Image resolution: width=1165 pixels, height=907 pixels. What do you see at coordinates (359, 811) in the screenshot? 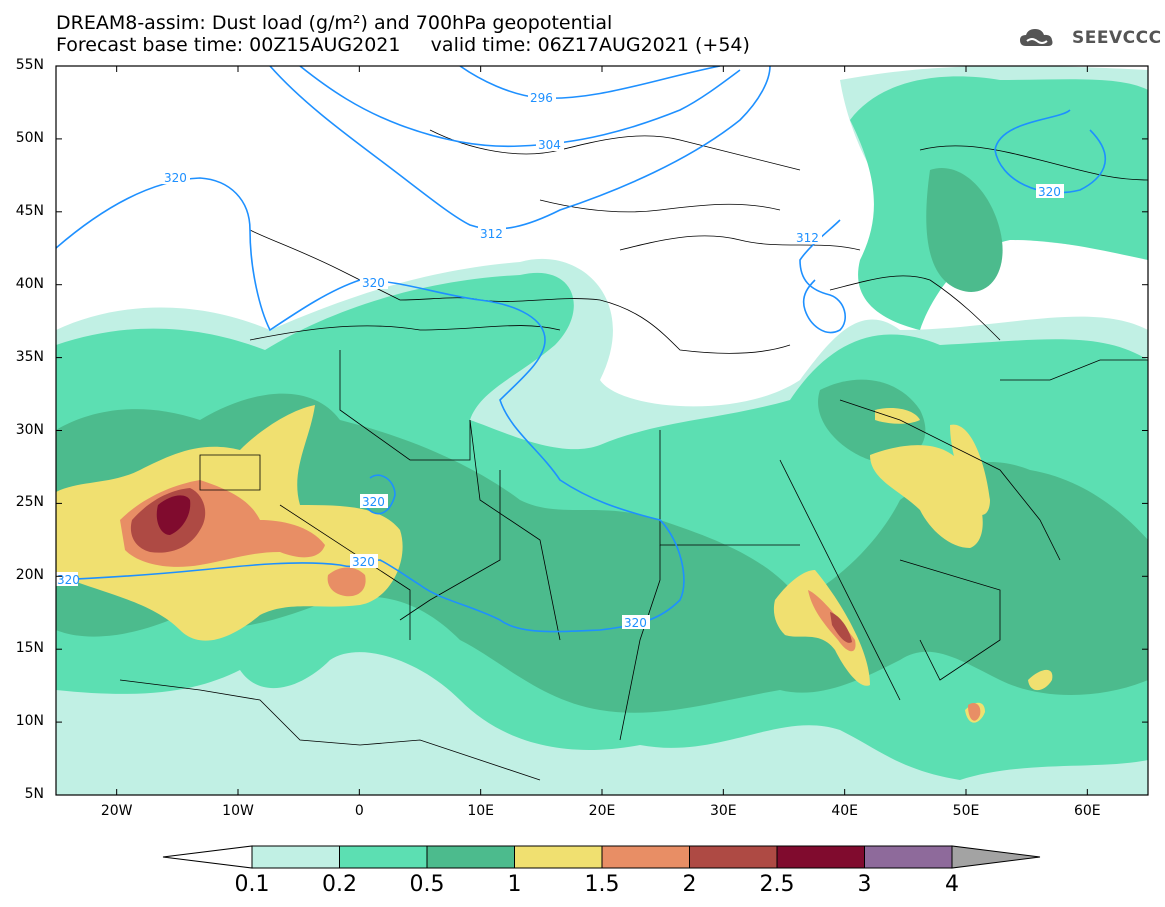
I see `lon-tick-label: 0` at bounding box center [359, 811].